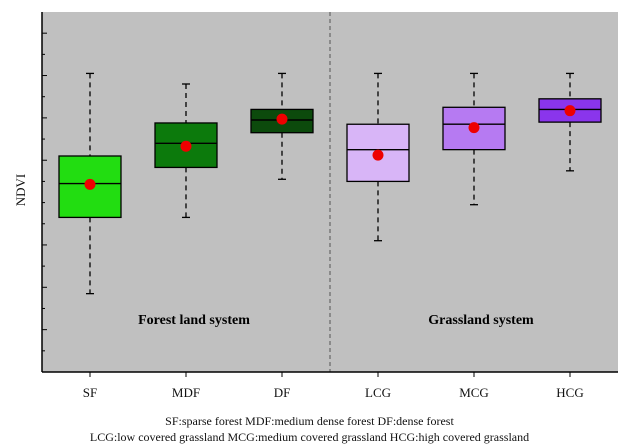  I want to click on mean-marker-sf, so click(90, 184).